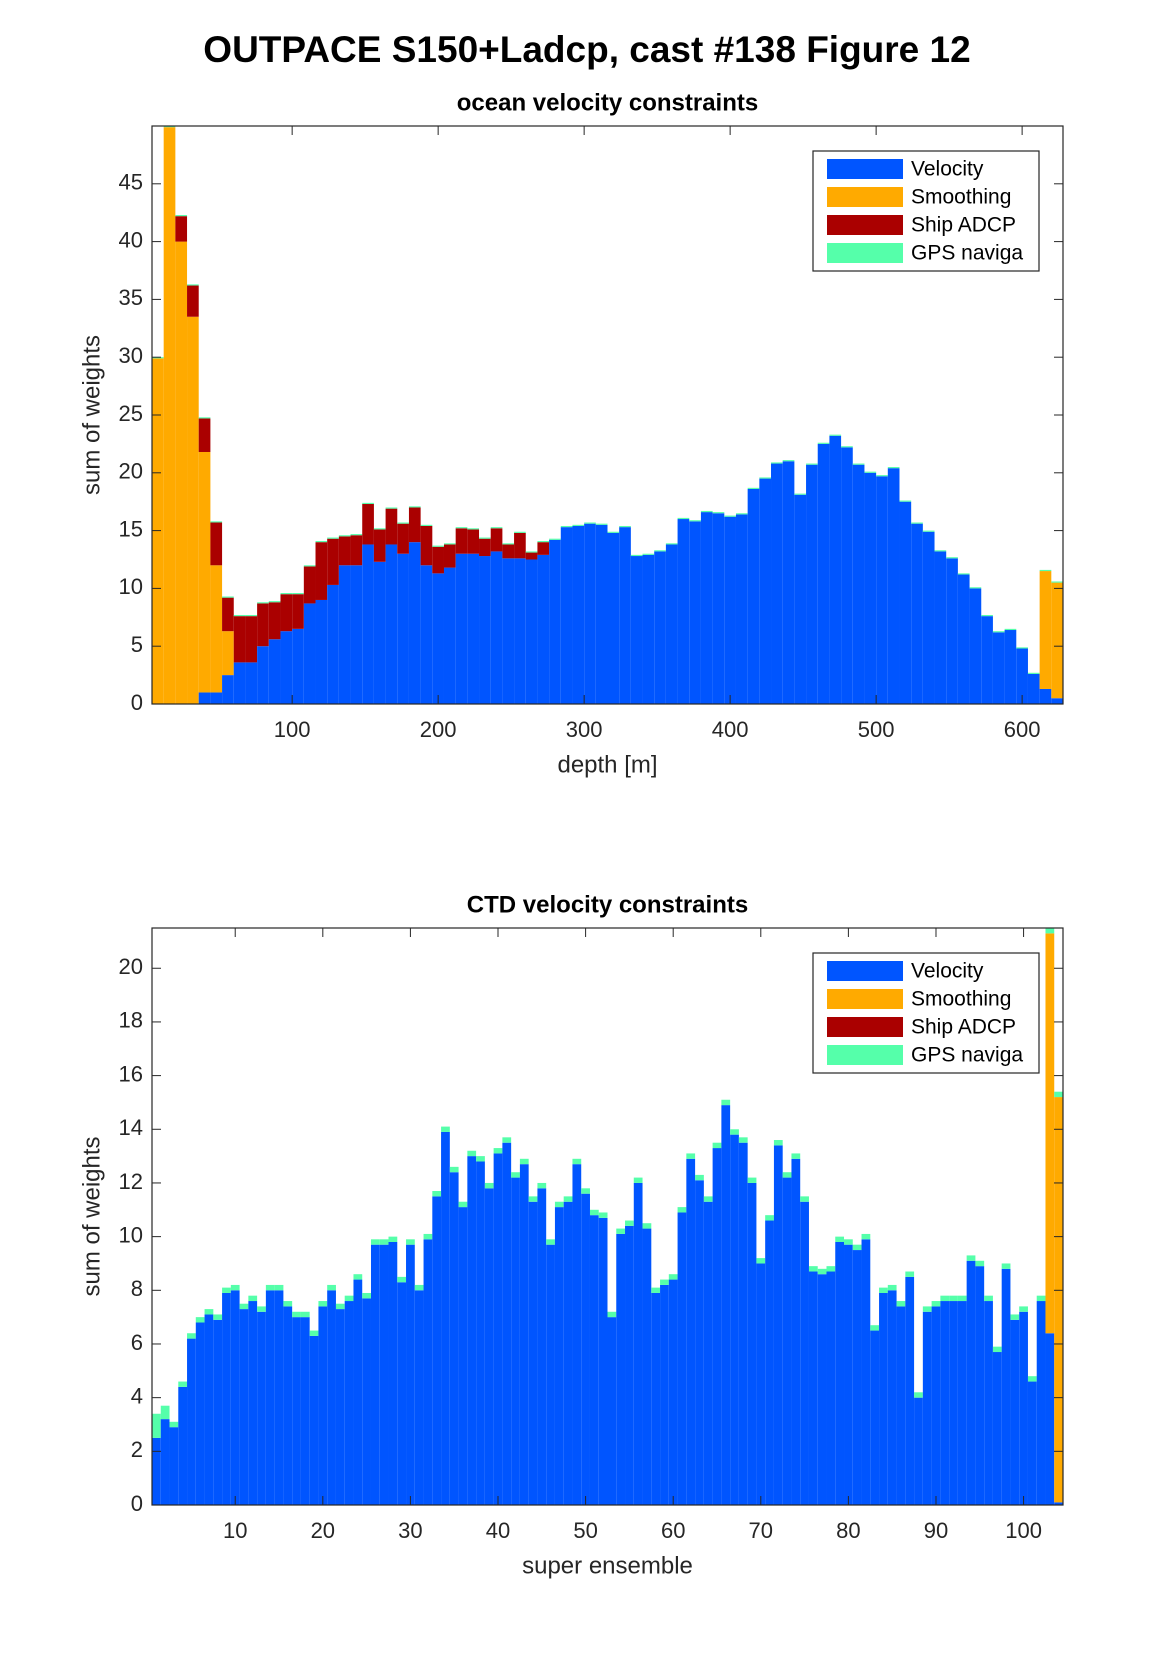 This screenshot has height=1679, width=1165. I want to click on chart-title: CTD velocity constraints, so click(607, 904).